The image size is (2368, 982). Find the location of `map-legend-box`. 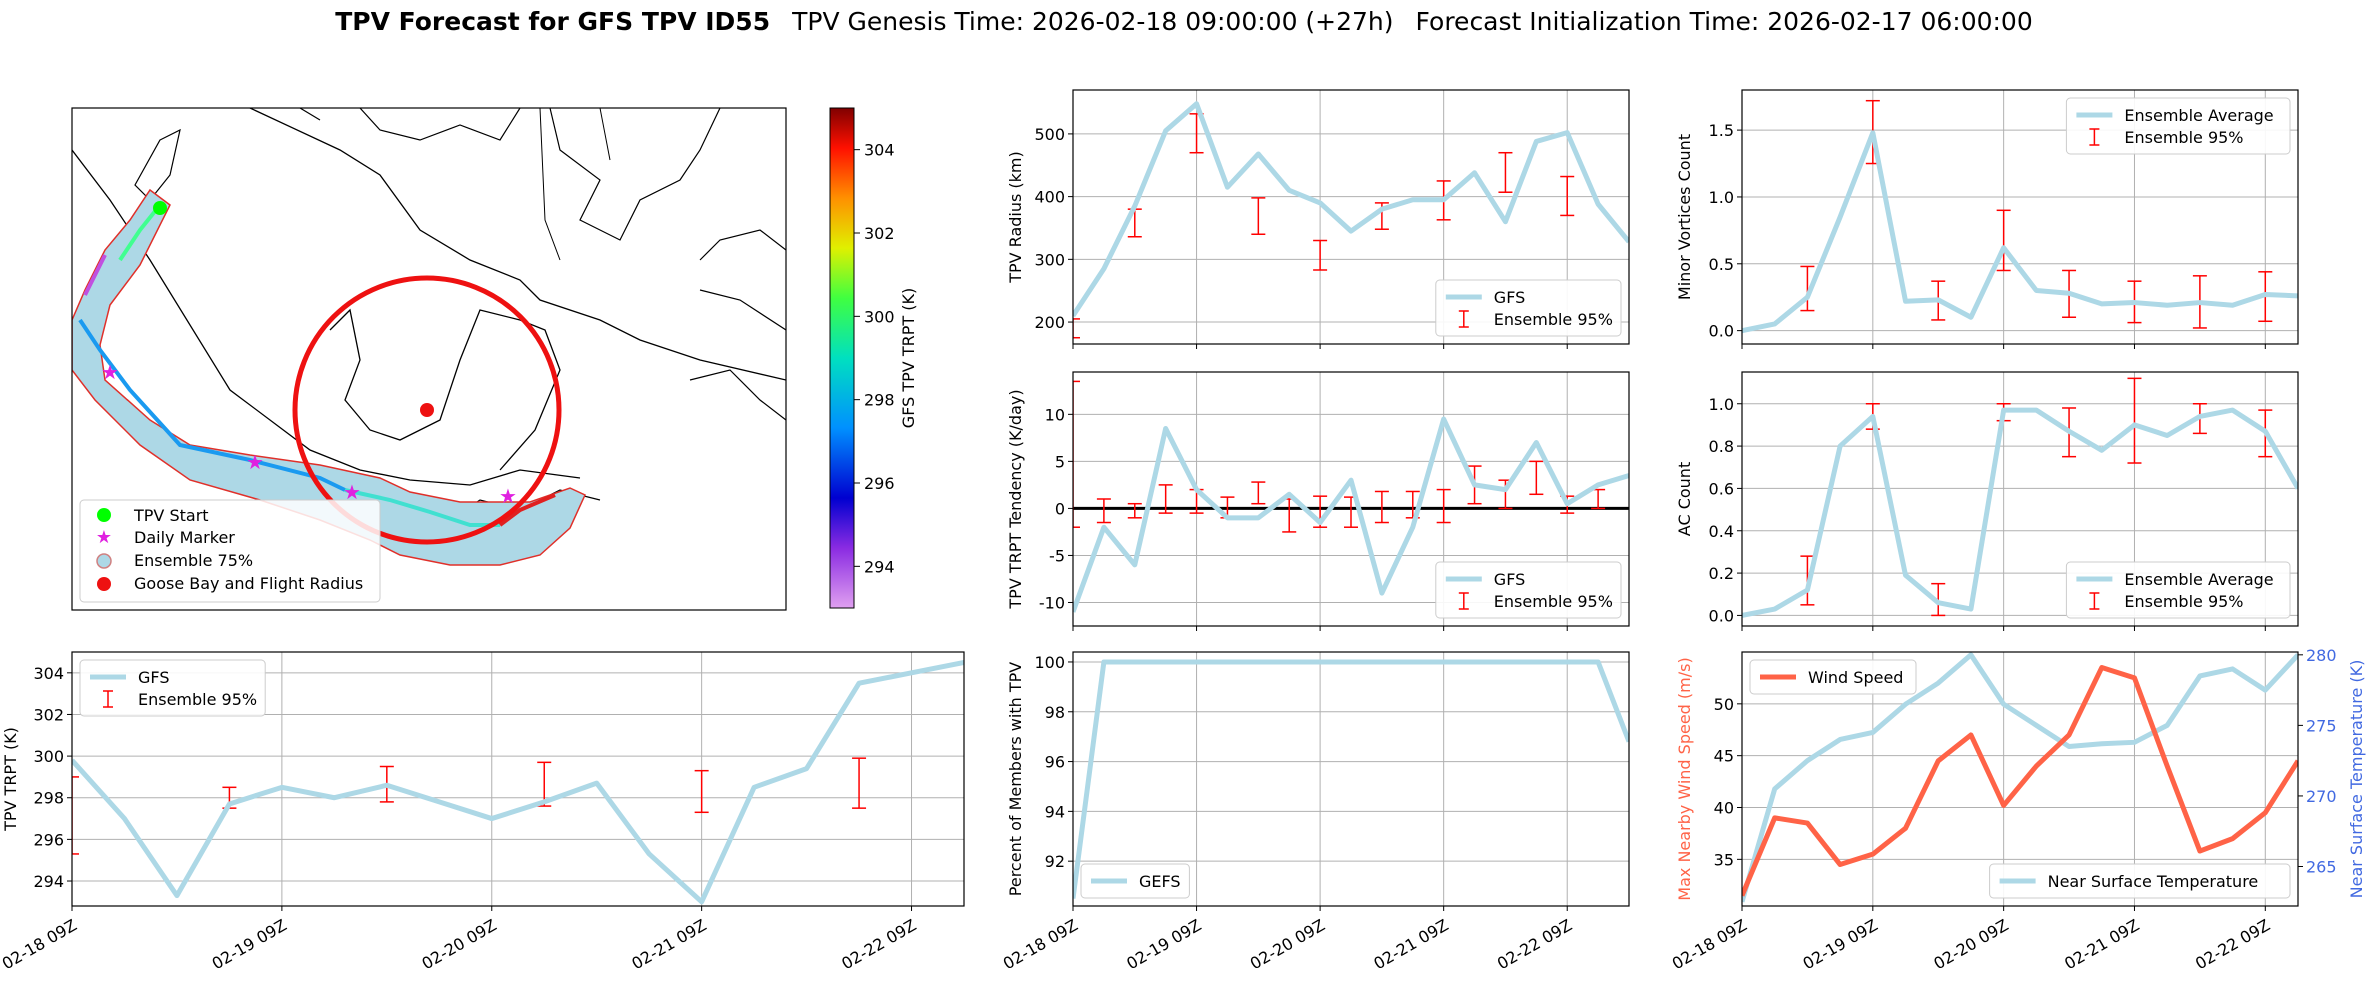

map-legend-box is located at coordinates (230, 551).